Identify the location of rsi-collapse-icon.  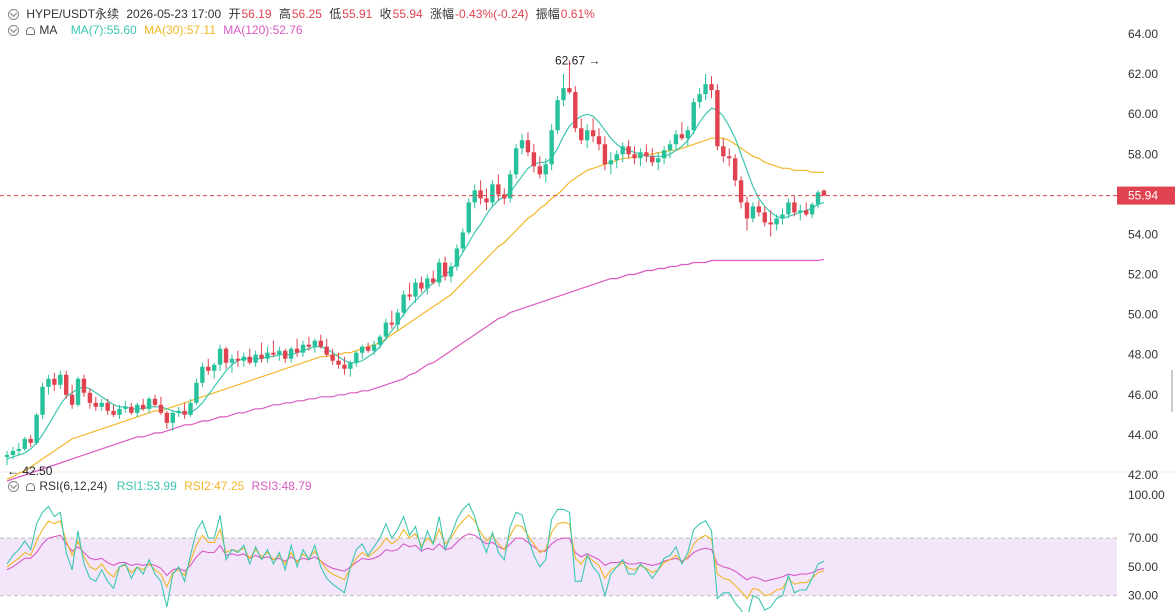
(13, 486).